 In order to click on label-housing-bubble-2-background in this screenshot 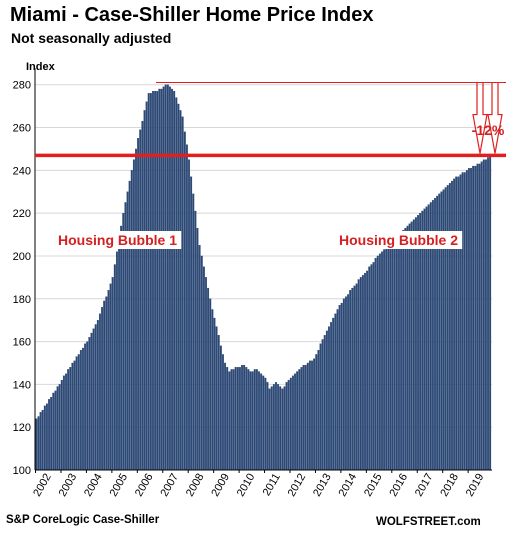, I will do `click(399, 240)`.